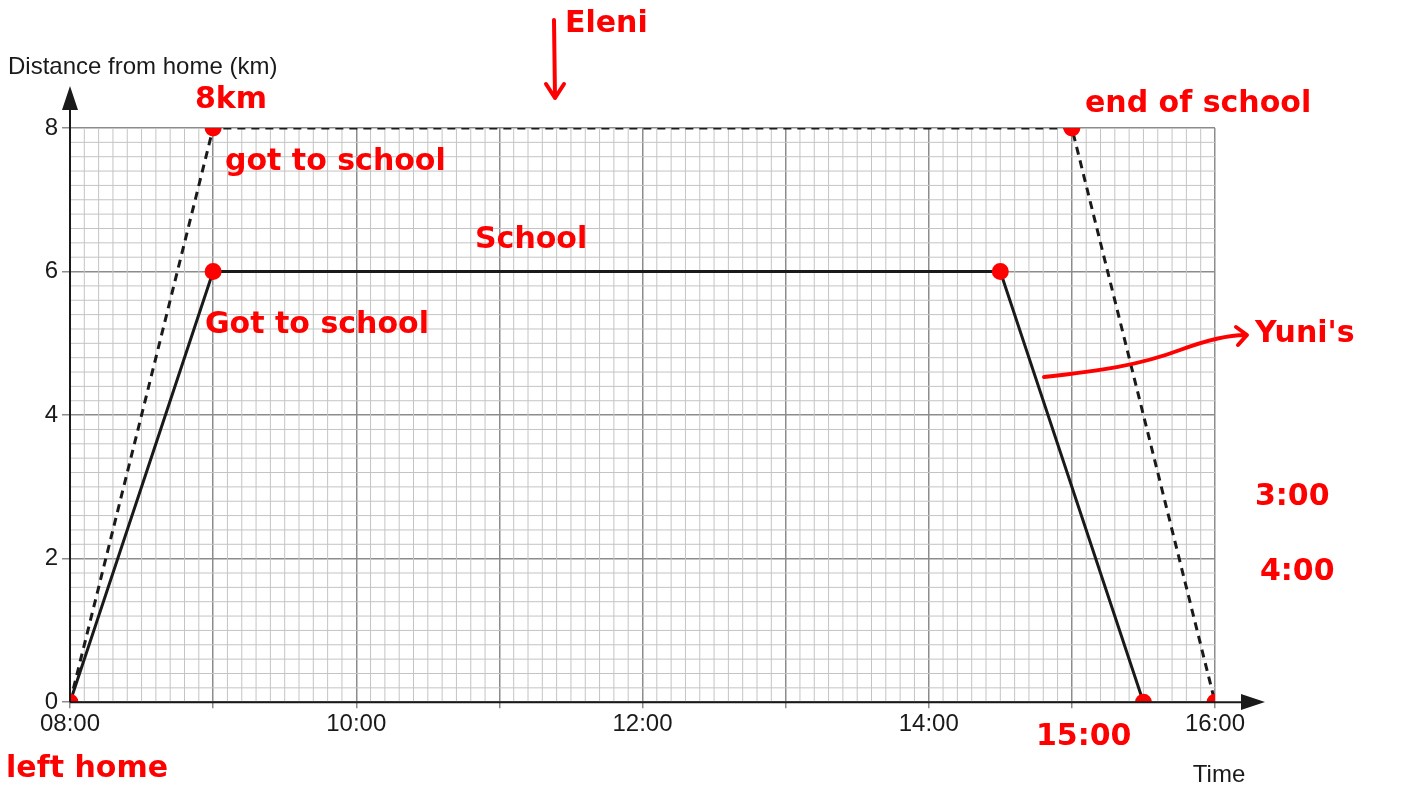  What do you see at coordinates (51, 557) in the screenshot?
I see `y-tick-label: 2` at bounding box center [51, 557].